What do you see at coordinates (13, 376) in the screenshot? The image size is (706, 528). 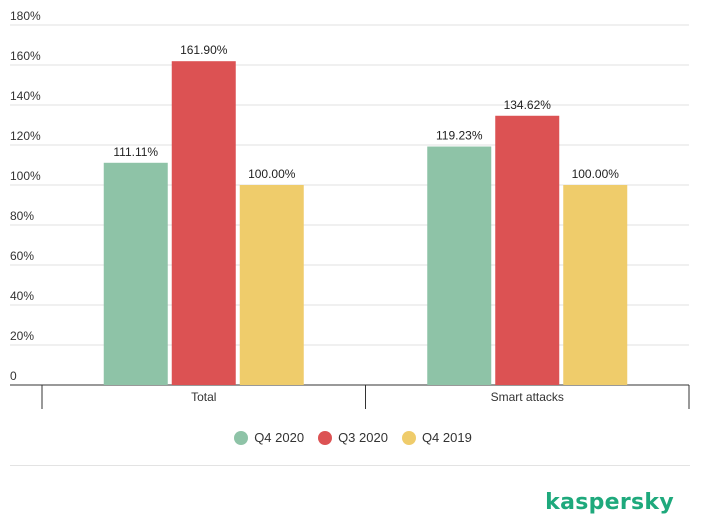 I see `y-tick-label: 0` at bounding box center [13, 376].